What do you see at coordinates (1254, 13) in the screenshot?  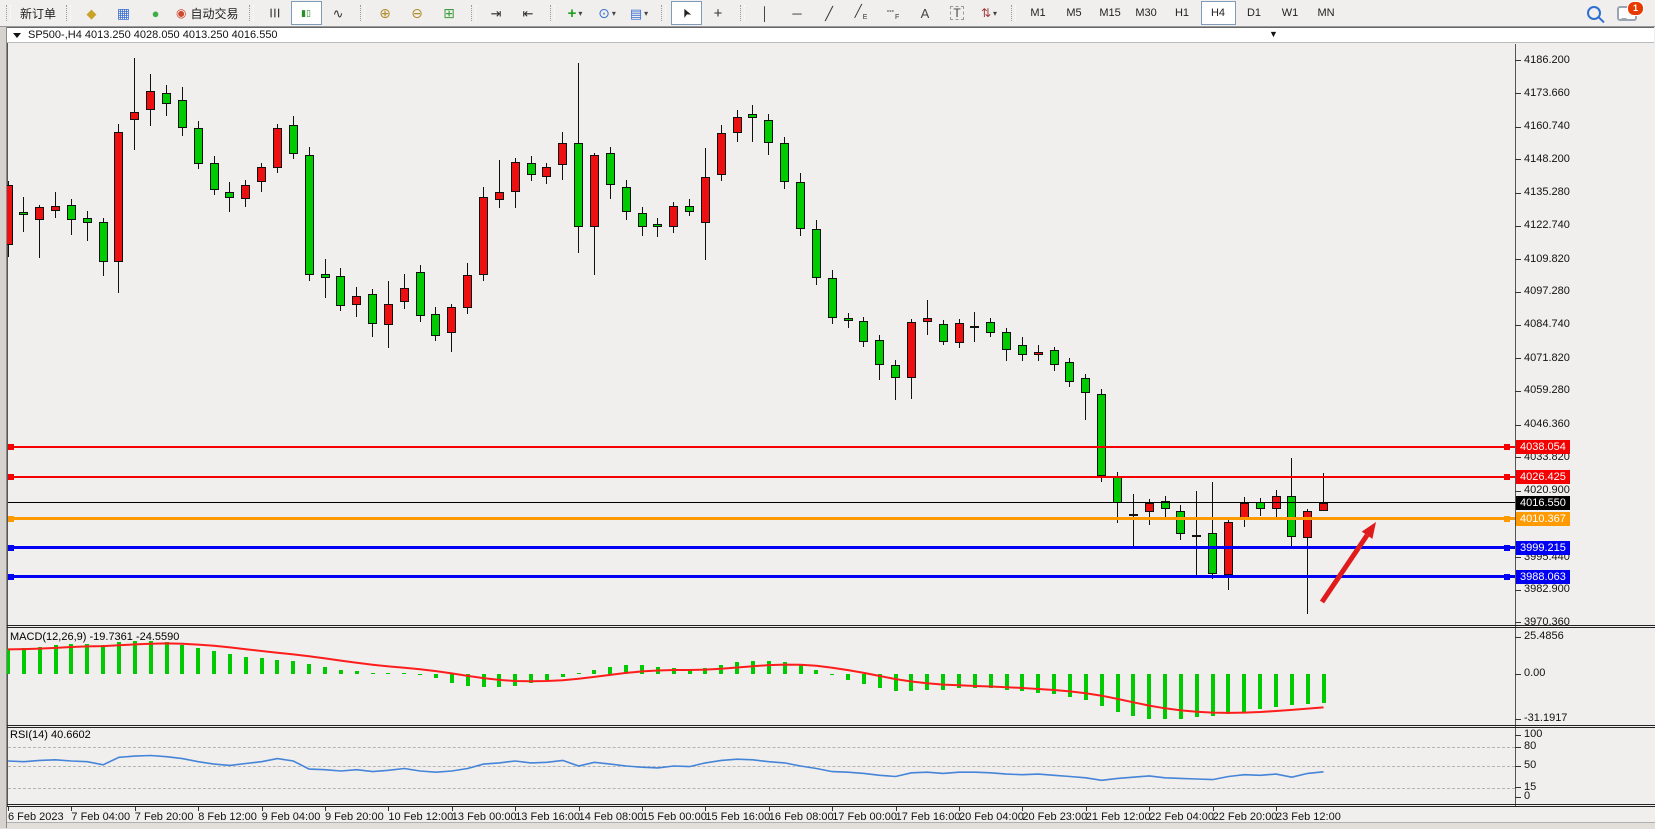 I see `timeframe-d1-button: D1` at bounding box center [1254, 13].